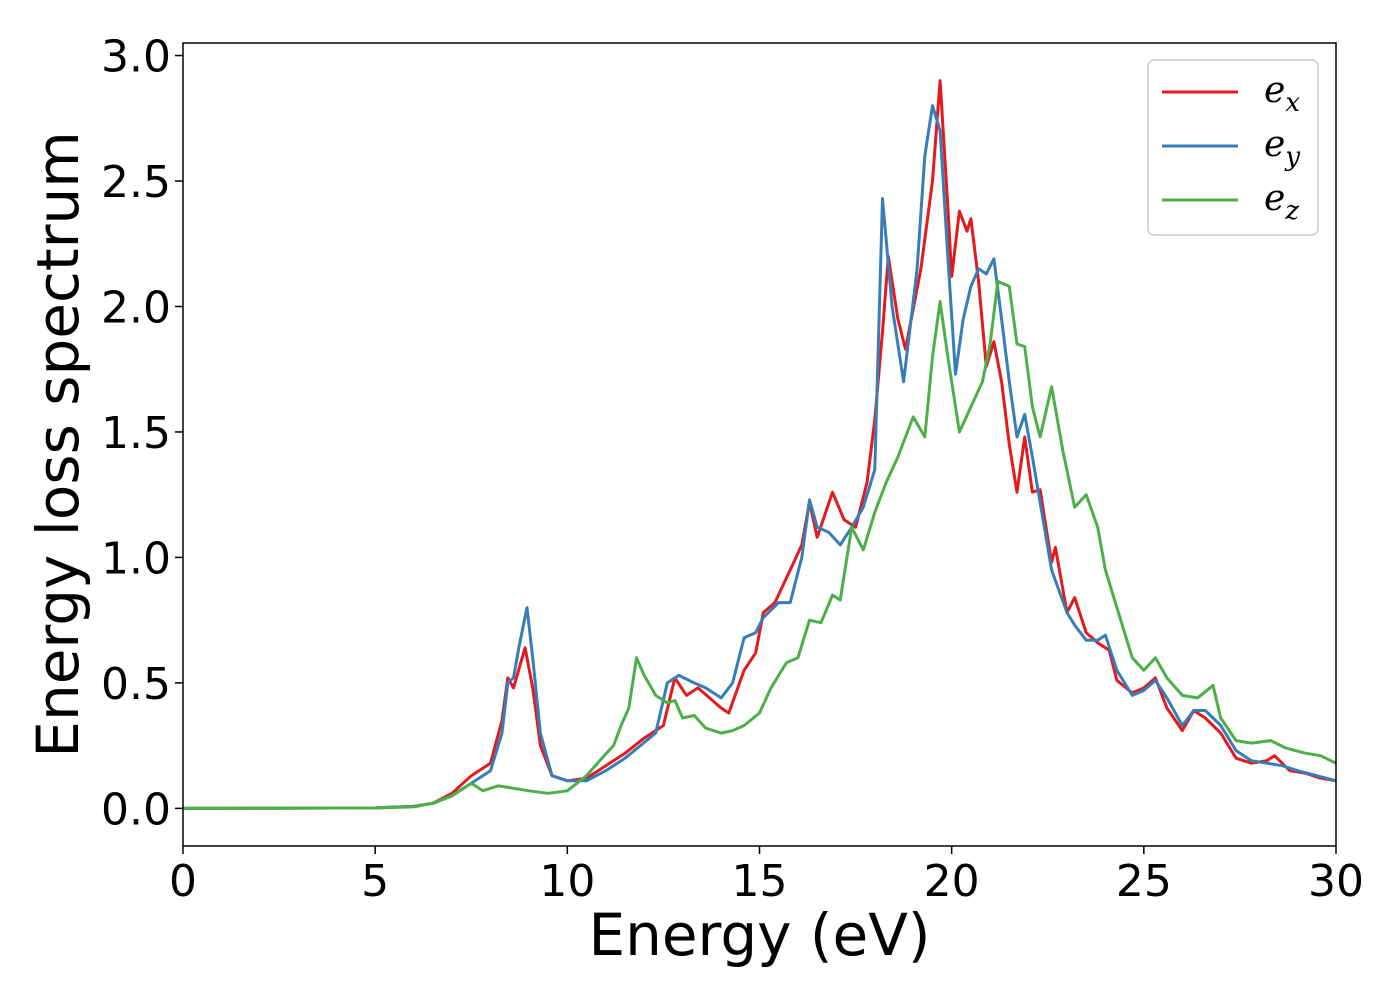  Describe the element at coordinates (1282, 94) in the screenshot. I see `legend-label-x: ex` at that location.